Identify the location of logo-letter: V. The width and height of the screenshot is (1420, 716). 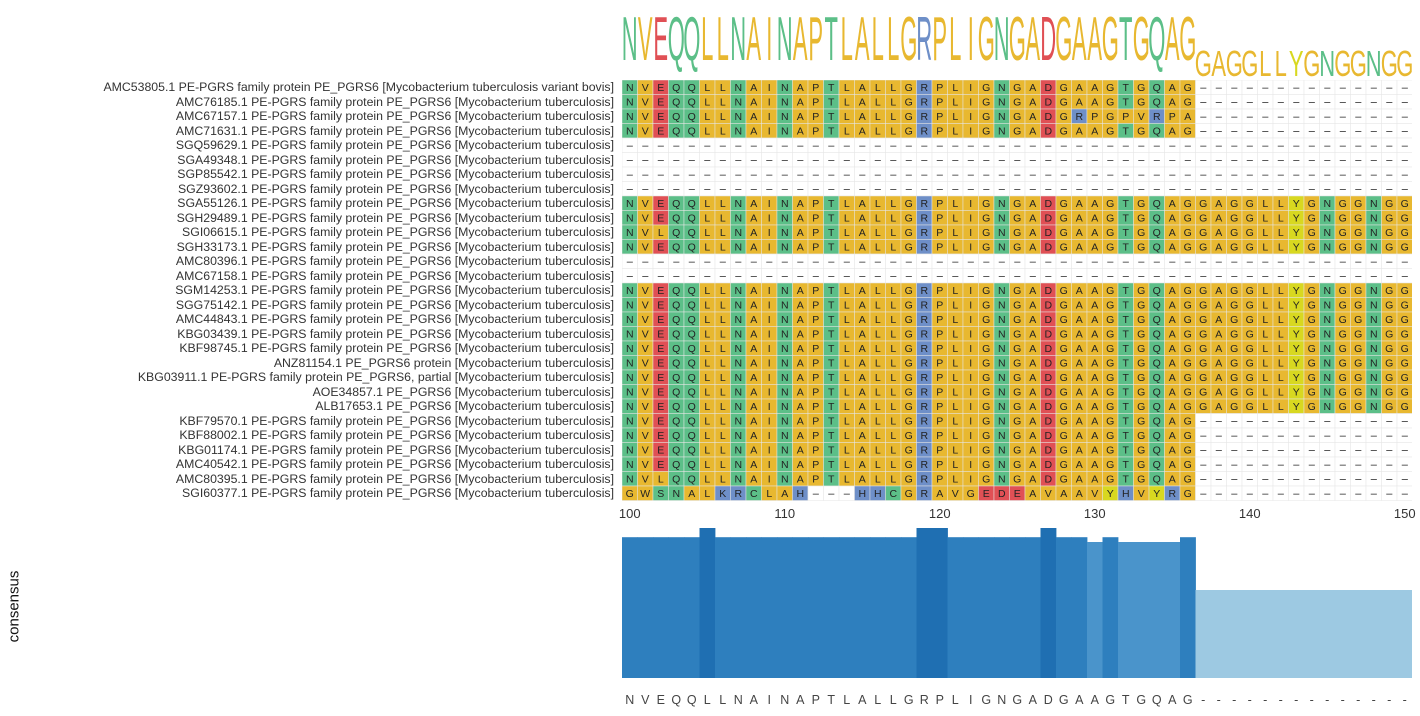
(645, 38).